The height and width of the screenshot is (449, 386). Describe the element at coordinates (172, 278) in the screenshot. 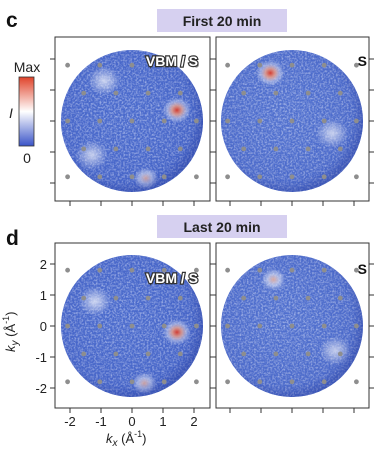

I see `panel-d-left-tag: VBM / S` at that location.